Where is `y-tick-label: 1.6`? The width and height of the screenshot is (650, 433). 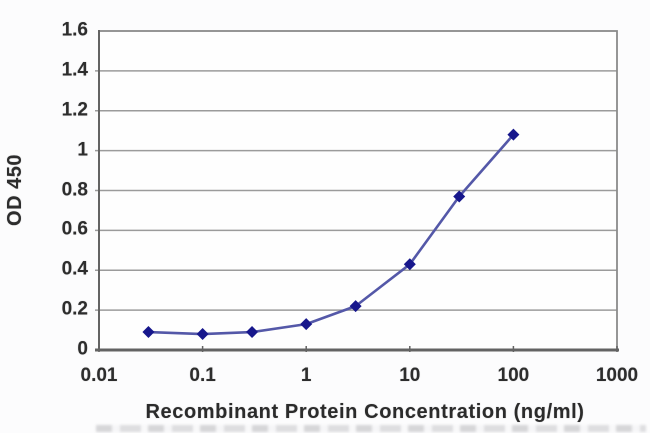 y-tick-label: 1.6 is located at coordinates (74, 30).